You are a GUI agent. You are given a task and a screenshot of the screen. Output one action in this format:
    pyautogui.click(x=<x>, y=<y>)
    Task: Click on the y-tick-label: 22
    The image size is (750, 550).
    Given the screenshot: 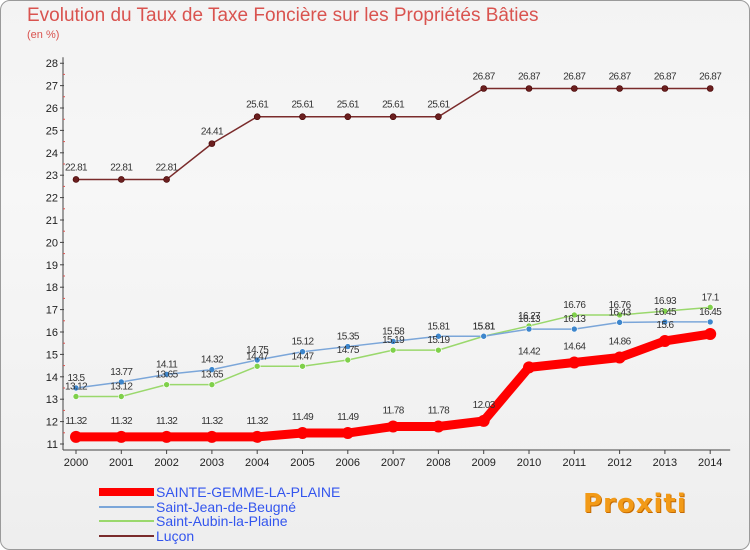 What is the action you would take?
    pyautogui.click(x=52, y=199)
    